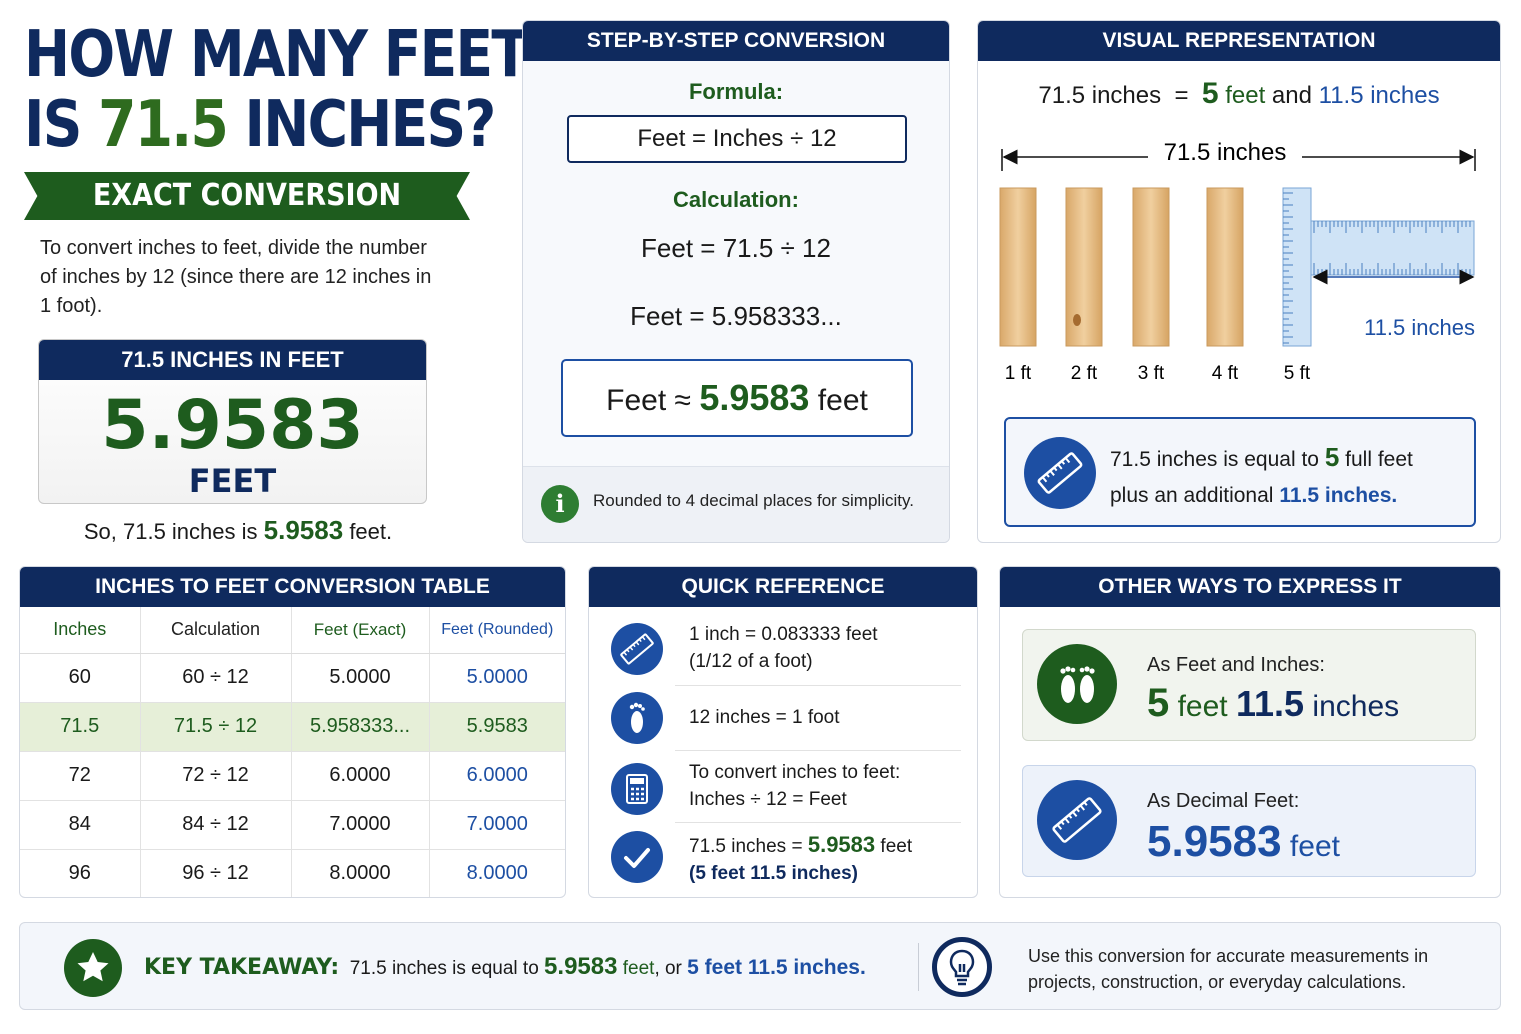 The height and width of the screenshot is (1034, 1521). I want to click on summary-prefix: So, 71.5 inches is, so click(170, 531).